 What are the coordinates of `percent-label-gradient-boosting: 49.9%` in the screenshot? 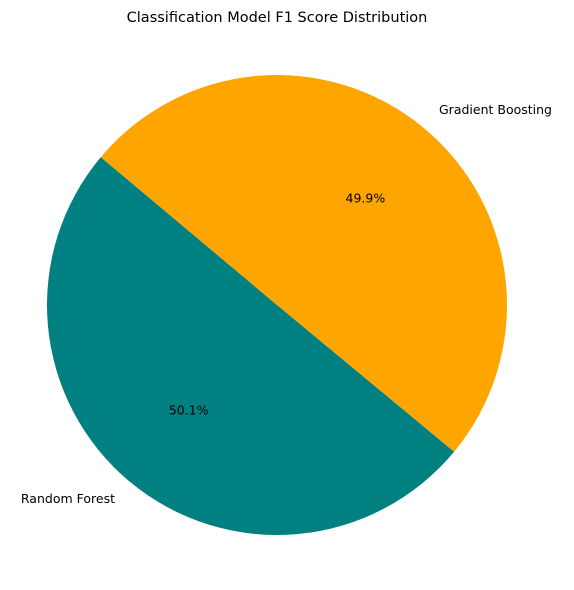 It's located at (366, 198).